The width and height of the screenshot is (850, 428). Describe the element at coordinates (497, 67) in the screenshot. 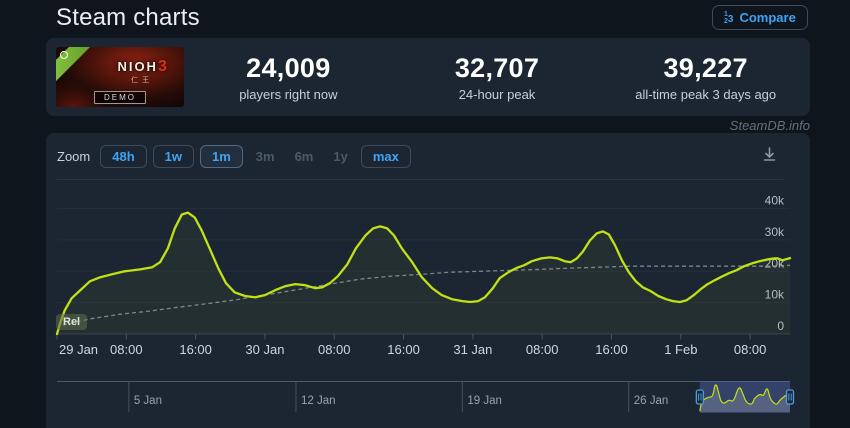

I see `peak24-value: 32,707` at that location.